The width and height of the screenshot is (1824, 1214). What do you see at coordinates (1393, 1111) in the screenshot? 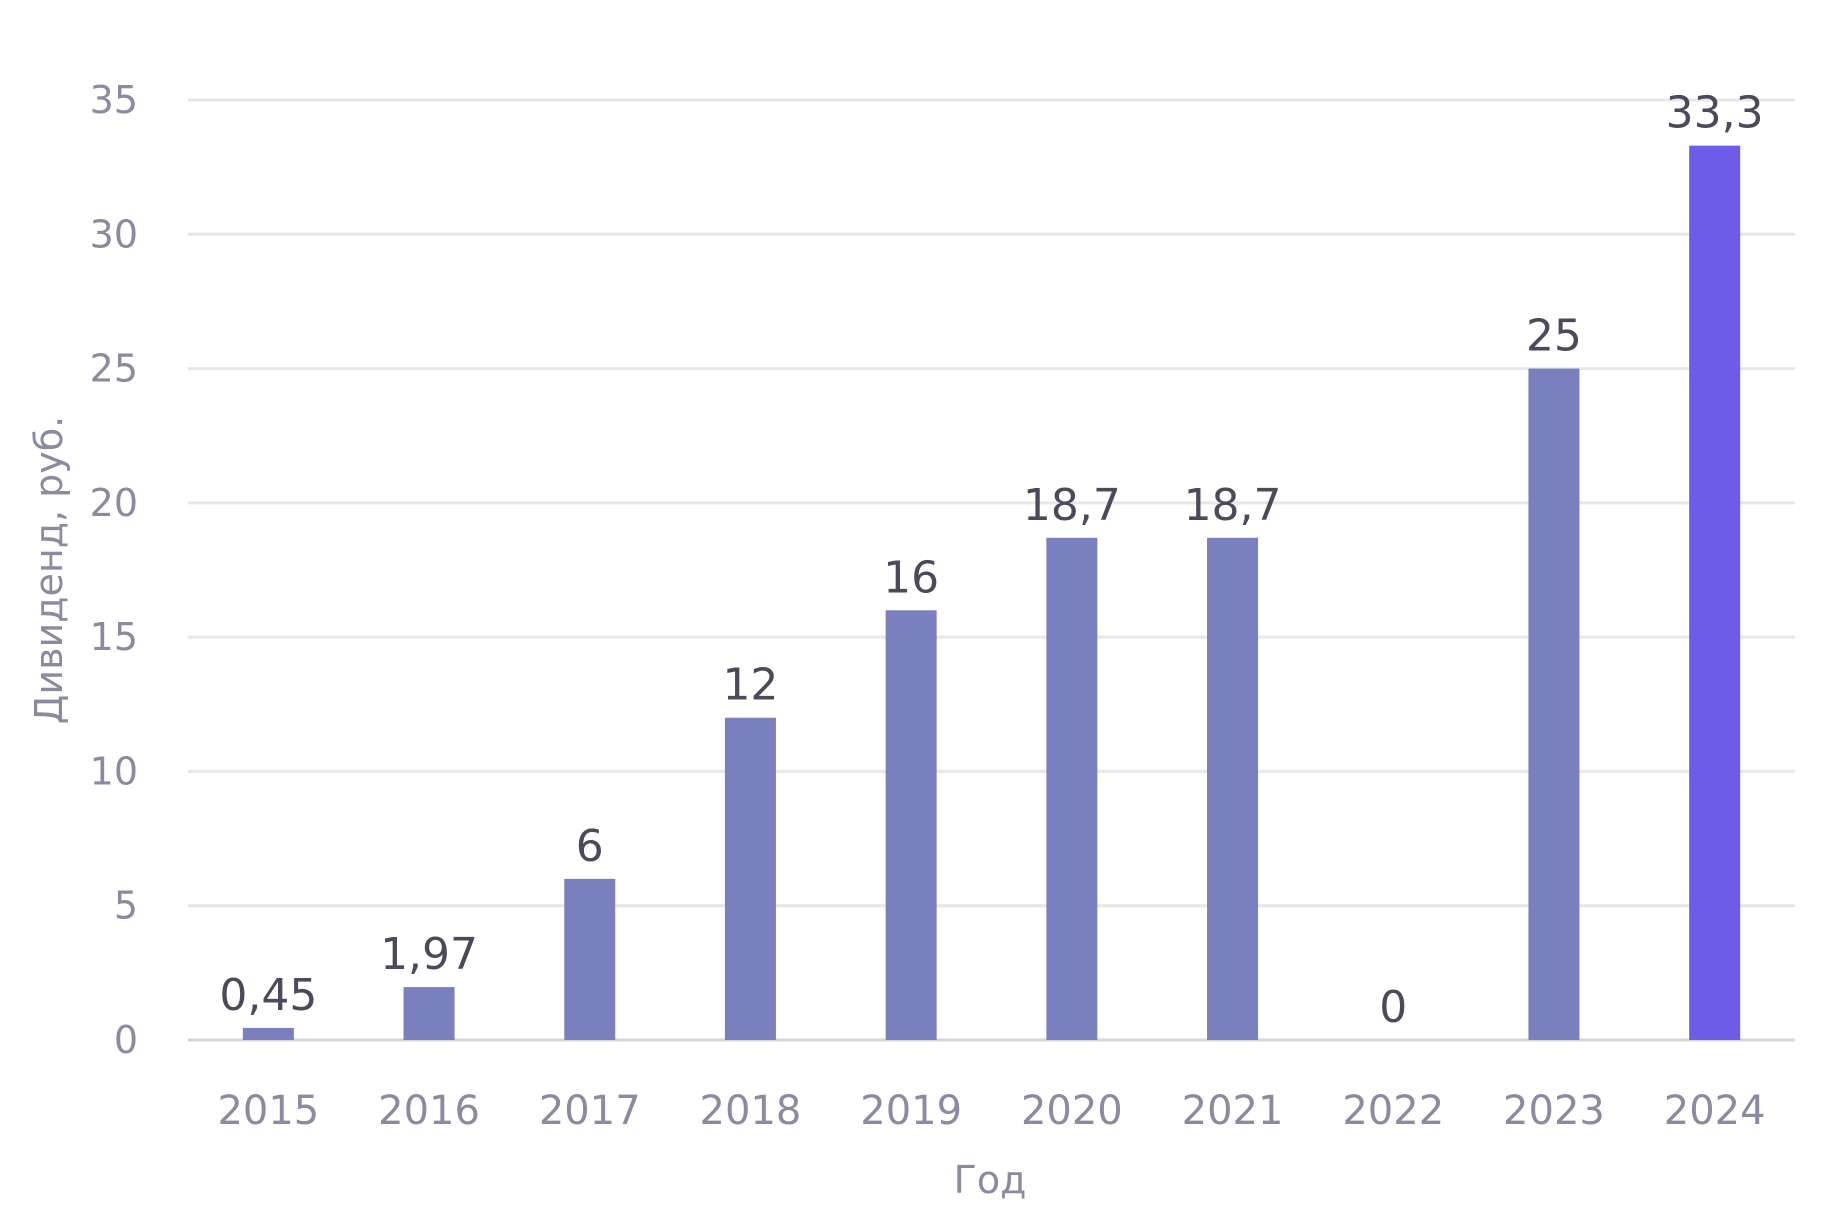
I see `x-tick-label-2022: 2022` at bounding box center [1393, 1111].